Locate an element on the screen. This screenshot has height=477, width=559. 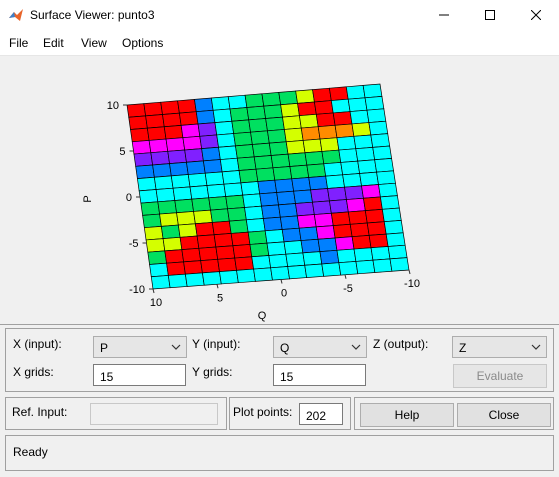
maximize-button is located at coordinates (490, 15).